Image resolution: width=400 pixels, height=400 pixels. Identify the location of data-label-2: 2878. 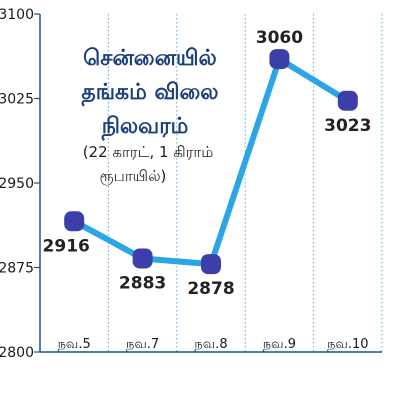
(210, 289).